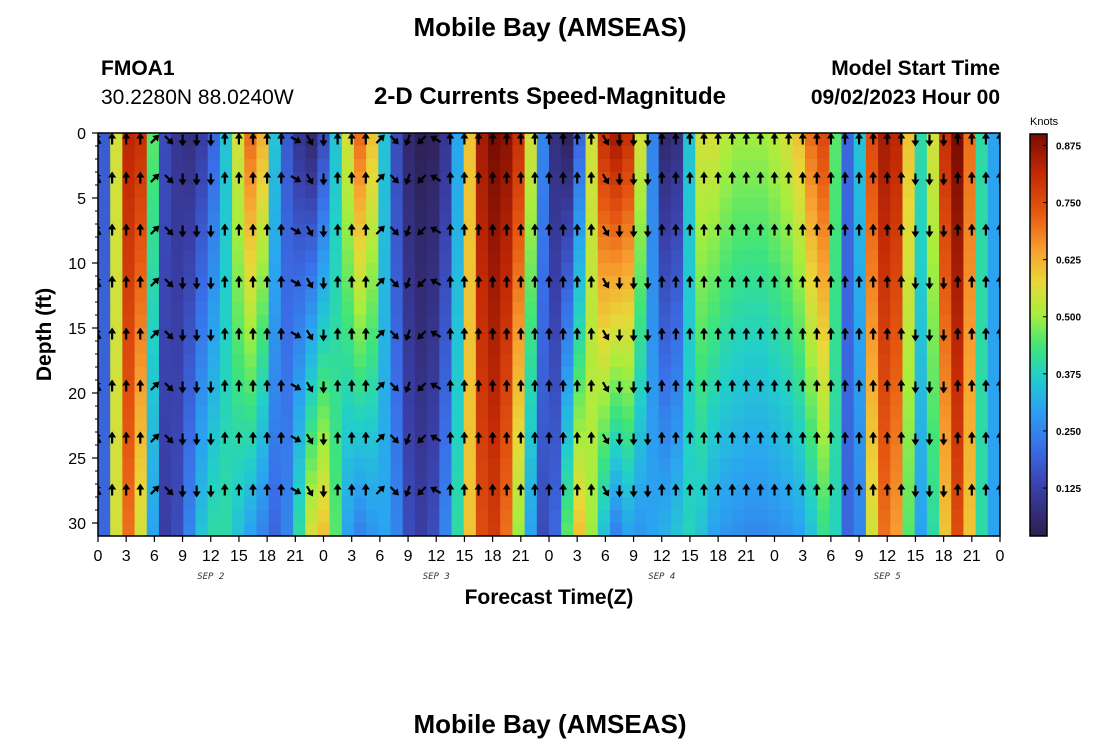 The image size is (1100, 750). I want to click on model-start-value: 09/02/2023 Hour 00, so click(905, 97).